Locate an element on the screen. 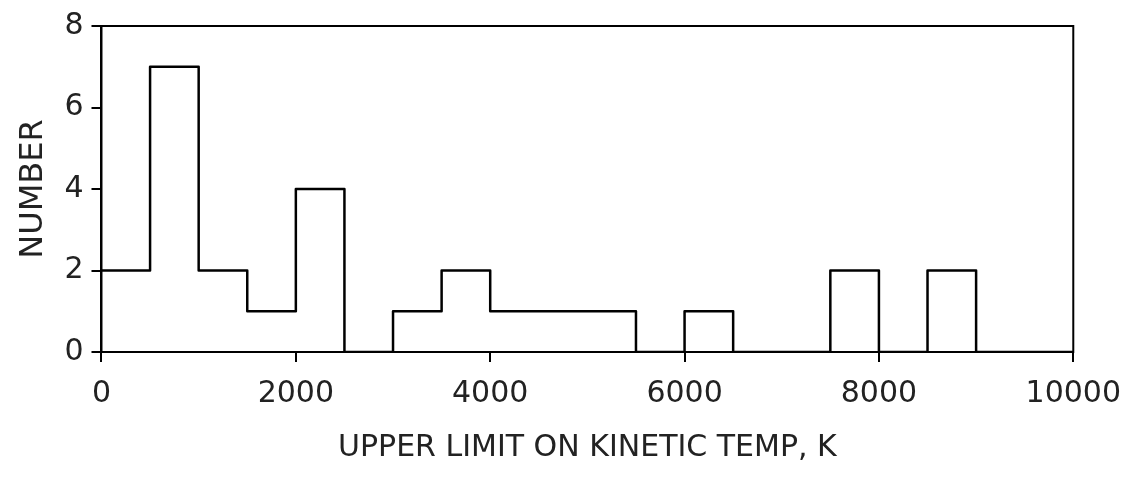  x-tick-label: 2000 is located at coordinates (296, 391).